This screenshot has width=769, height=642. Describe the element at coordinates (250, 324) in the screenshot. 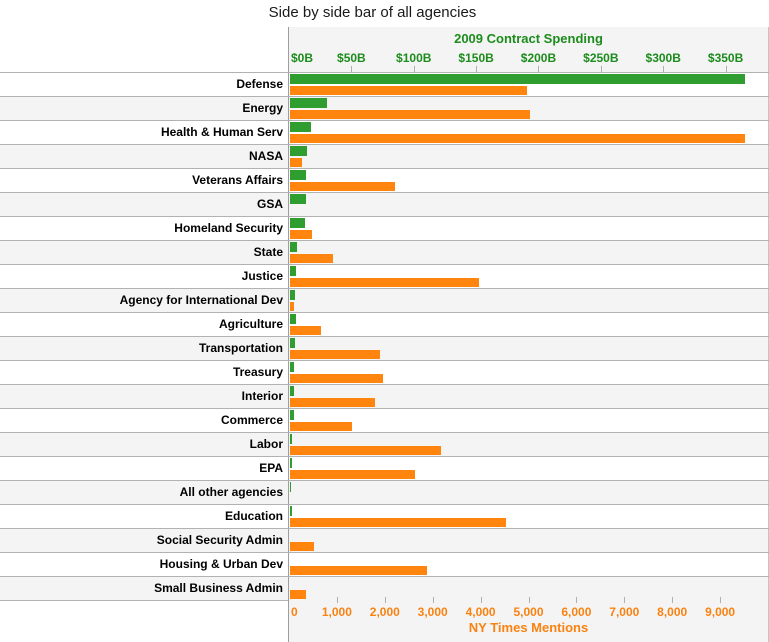

I see `agency-label: Agriculture` at that location.